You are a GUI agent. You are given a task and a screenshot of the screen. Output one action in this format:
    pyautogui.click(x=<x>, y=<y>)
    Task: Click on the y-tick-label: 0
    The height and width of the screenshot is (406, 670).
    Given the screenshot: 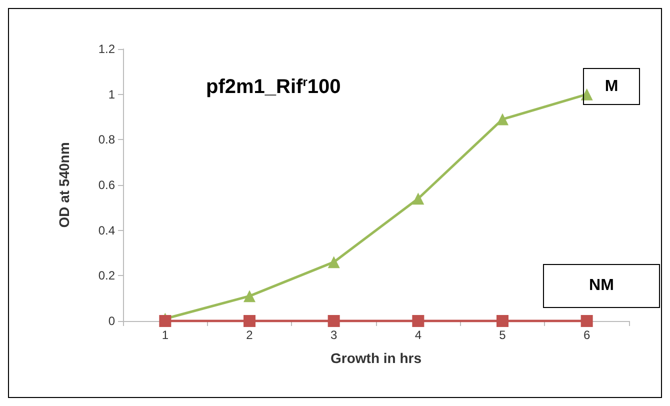 What is the action you would take?
    pyautogui.click(x=112, y=321)
    